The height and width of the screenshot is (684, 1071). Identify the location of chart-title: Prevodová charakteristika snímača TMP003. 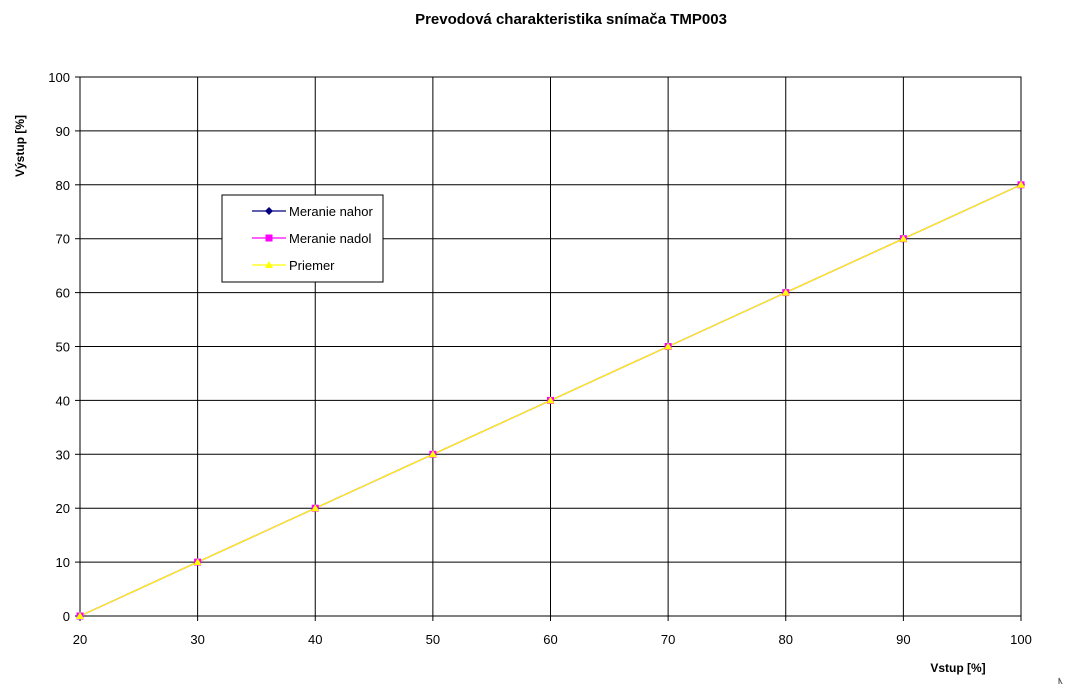
(571, 19).